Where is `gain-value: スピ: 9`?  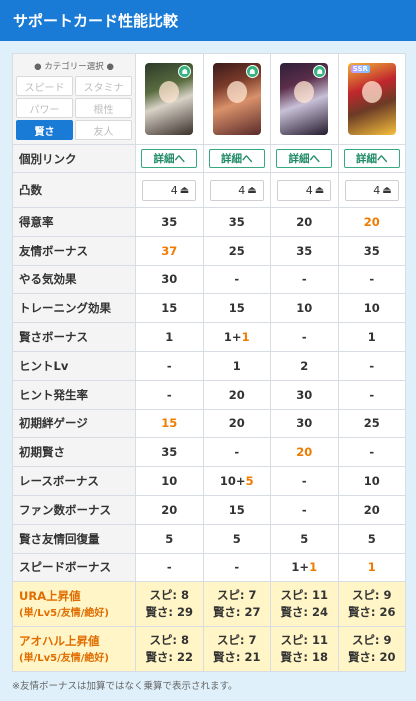
gain-value: スピ: 9 is located at coordinates (371, 594).